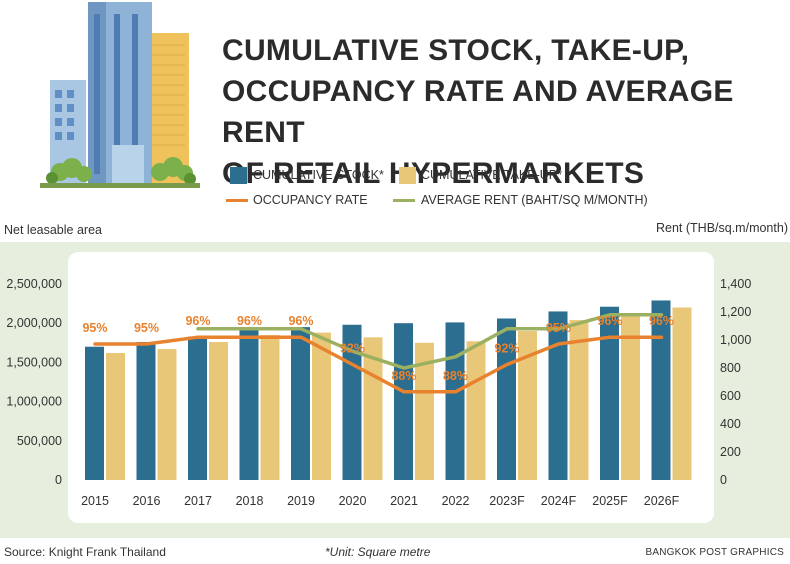 This screenshot has width=790, height=564. What do you see at coordinates (250, 501) in the screenshot?
I see `x-tick-label: 2018` at bounding box center [250, 501].